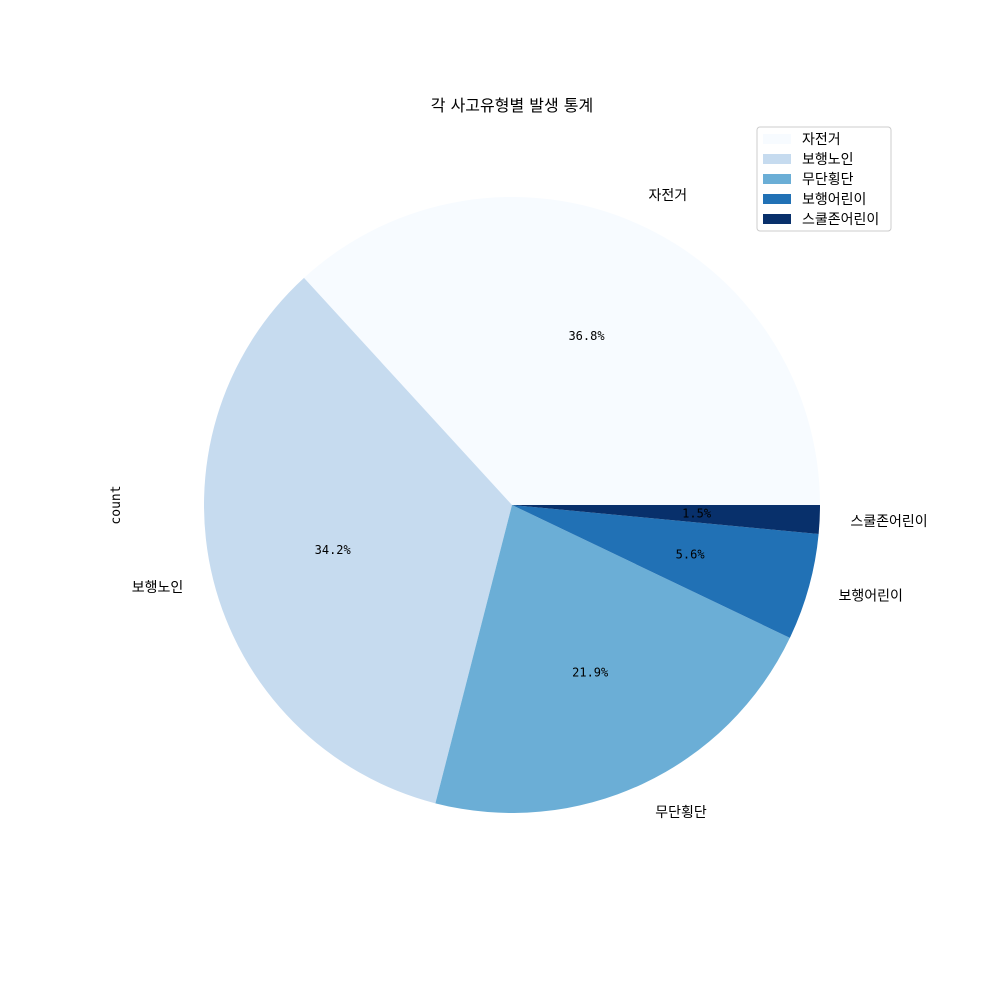 This screenshot has height=1000, width=1000. What do you see at coordinates (158, 588) in the screenshot?
I see `category-label-2: 보행노인` at bounding box center [158, 588].